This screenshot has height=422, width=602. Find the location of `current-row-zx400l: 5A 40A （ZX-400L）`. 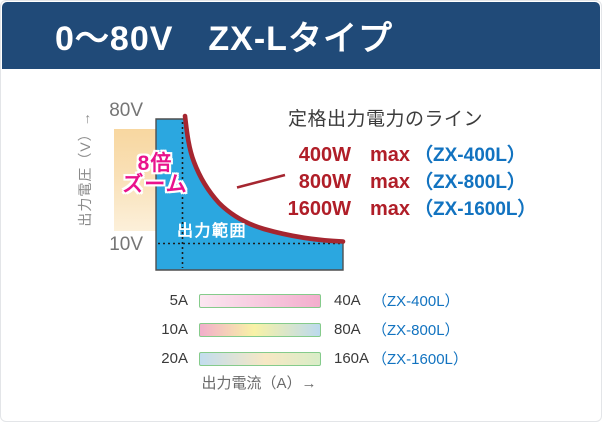

current-row-zx400l: 5A 40A （ZX-400L） is located at coordinates (295, 301).